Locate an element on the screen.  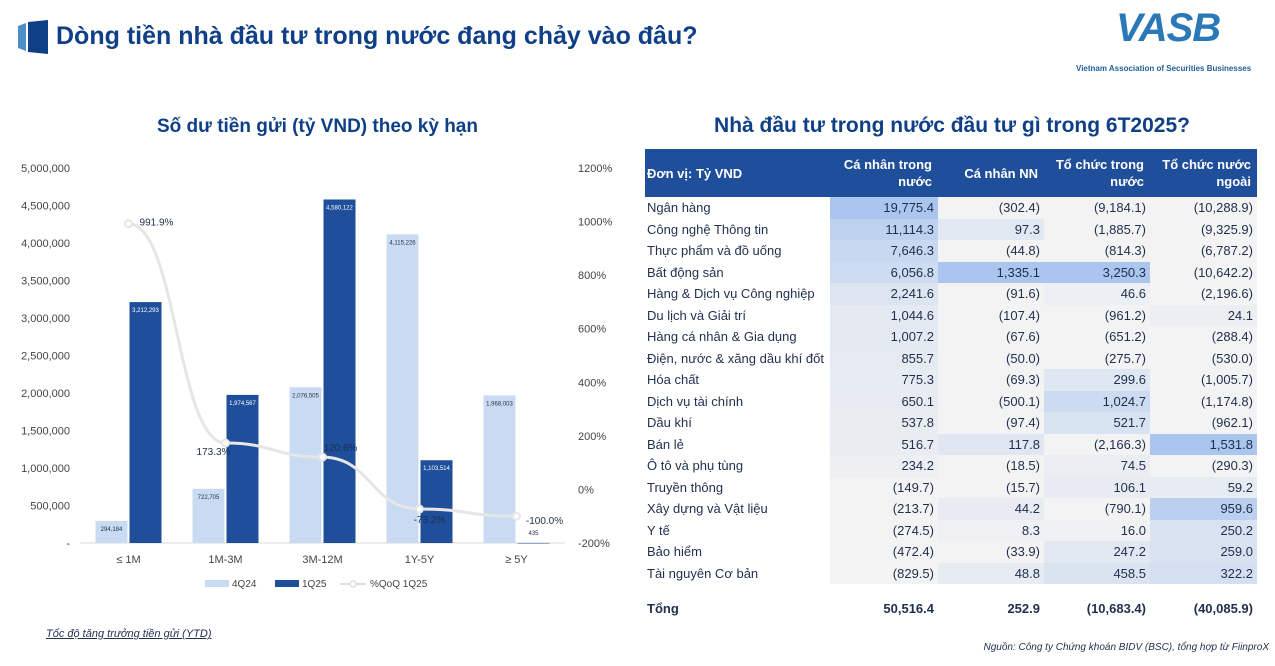
table-cell: 247.2 is located at coordinates (1097, 552).